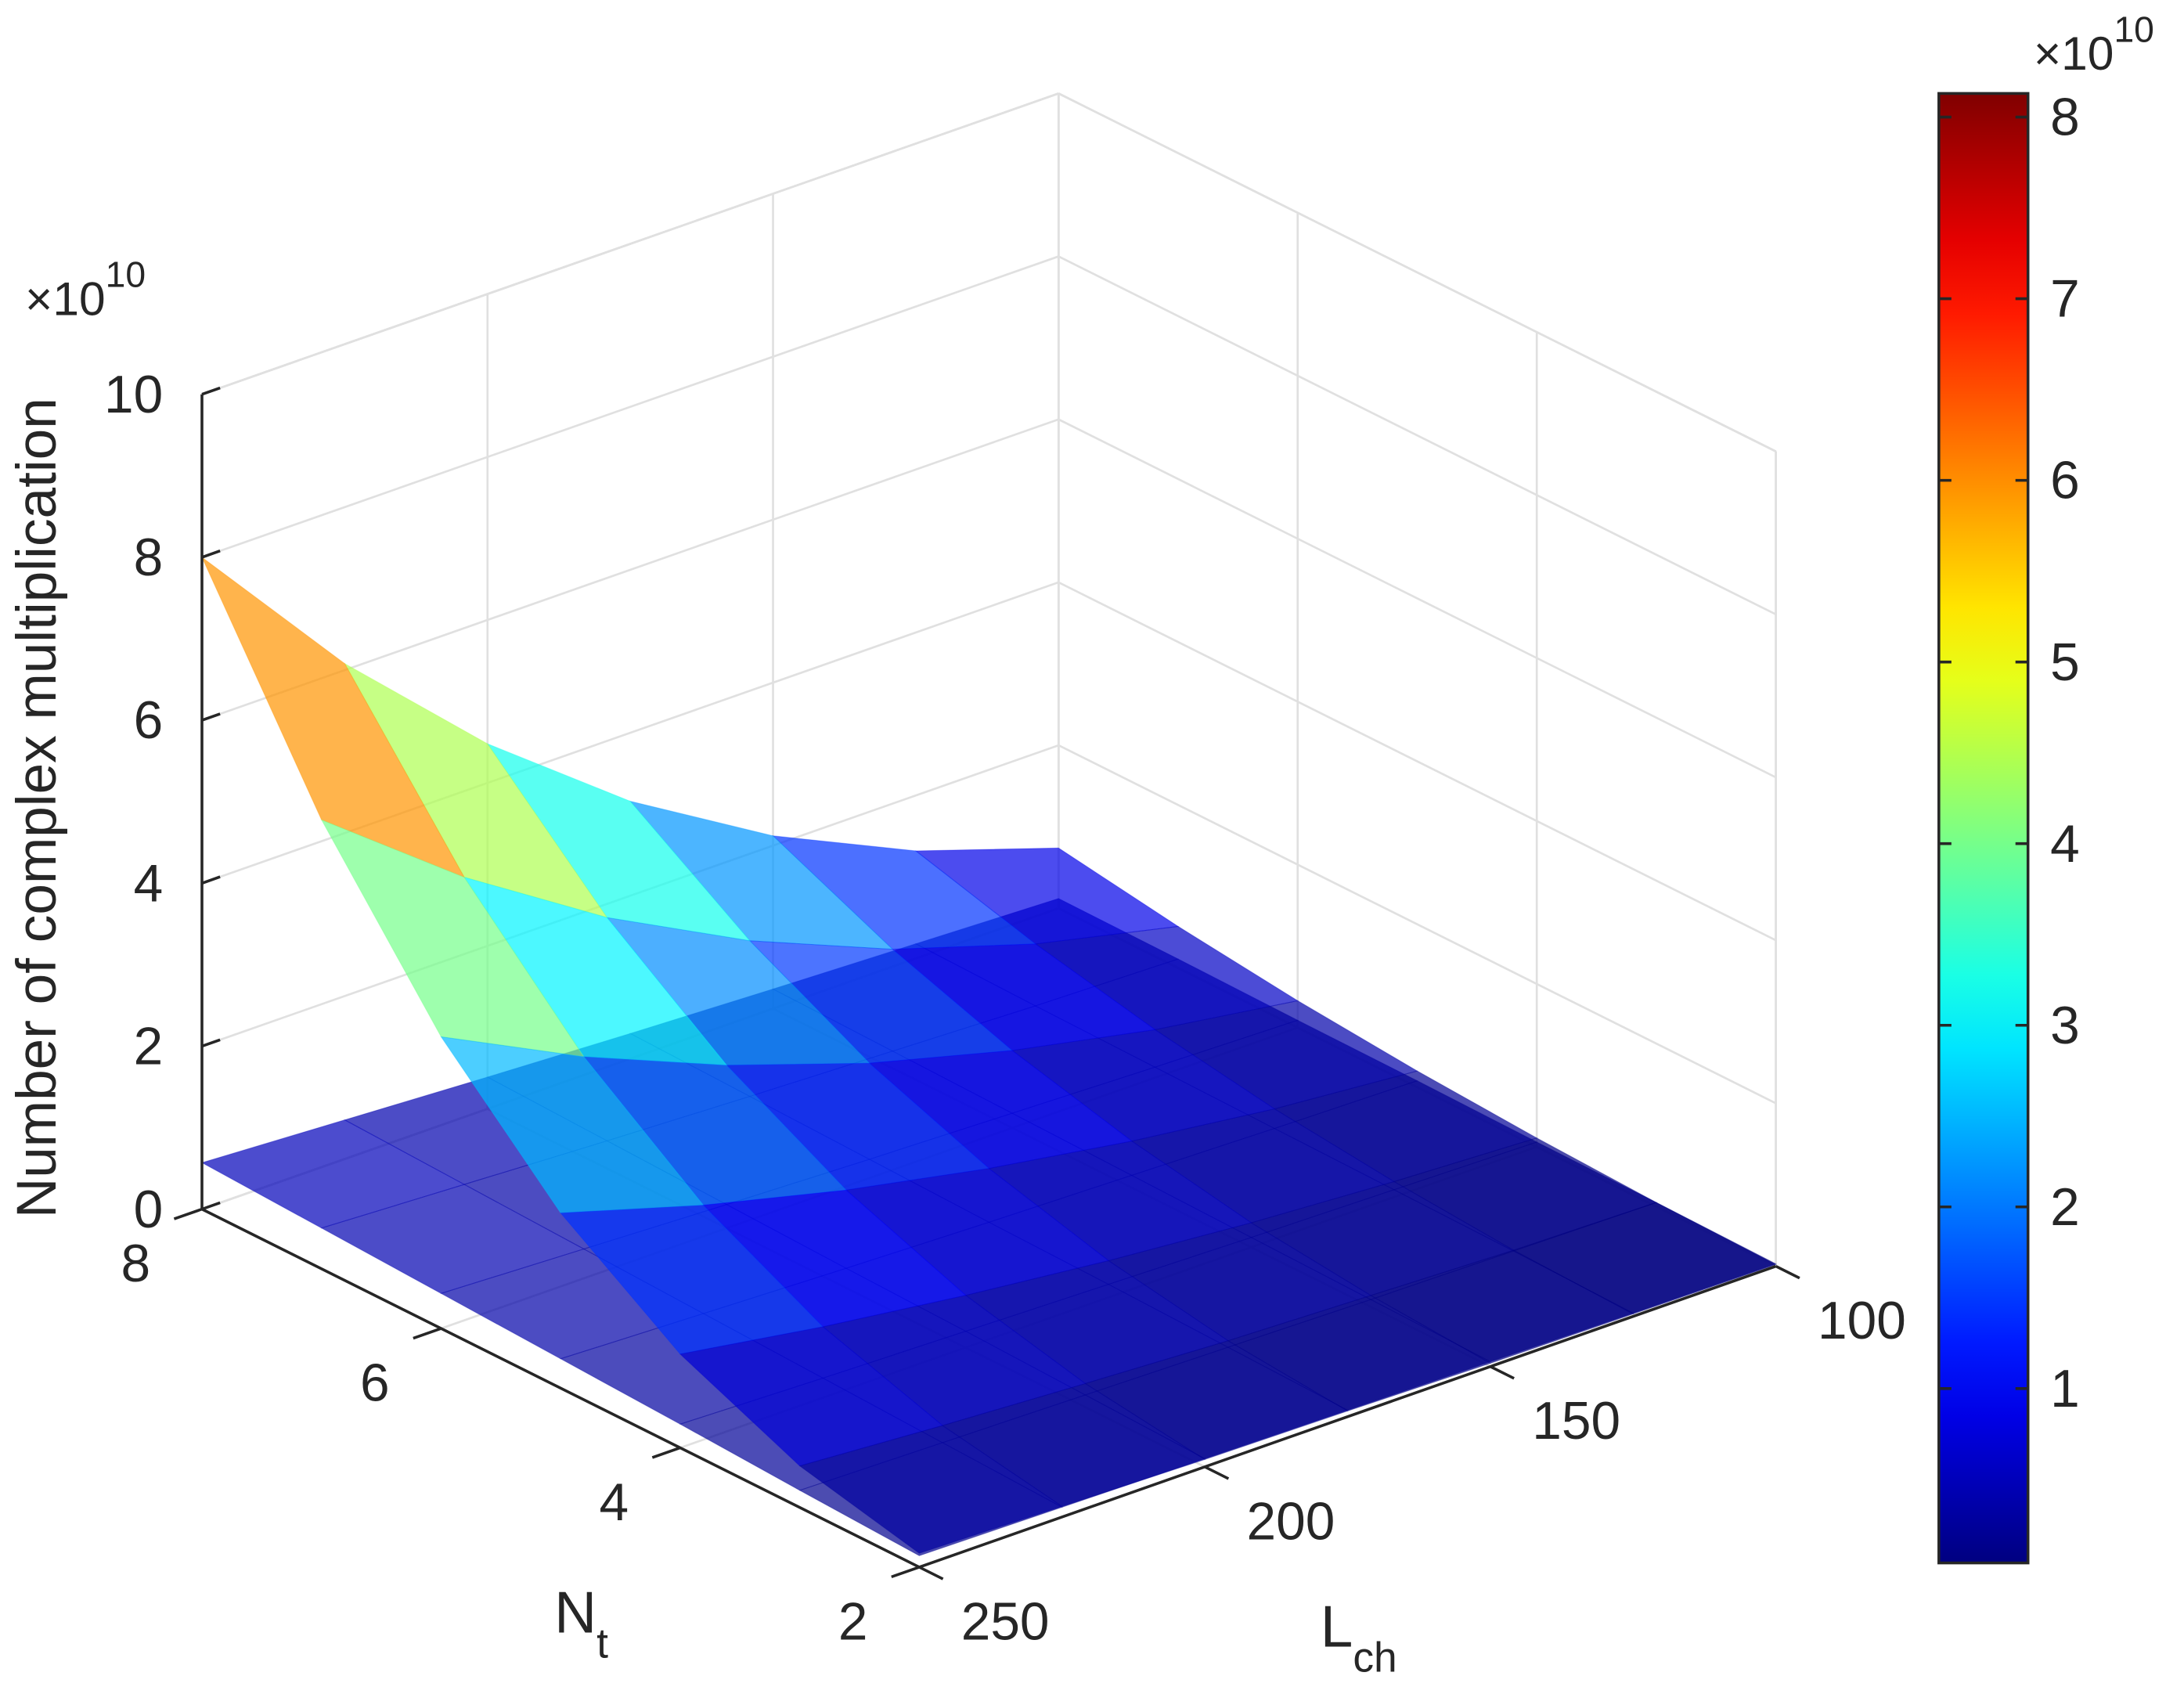 This screenshot has width=2184, height=1694. What do you see at coordinates (1862, 1321) in the screenshot?
I see `y-tick-label: 100` at bounding box center [1862, 1321].